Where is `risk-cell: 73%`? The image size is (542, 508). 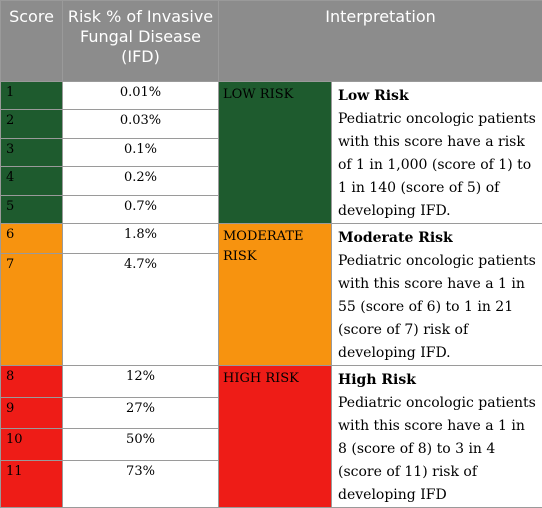 risk-cell: 73% is located at coordinates (141, 483).